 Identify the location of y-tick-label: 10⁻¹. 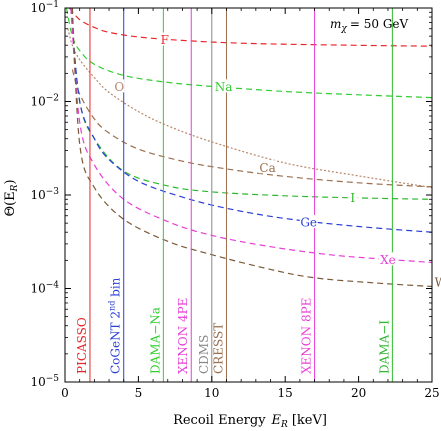
(44, 7).